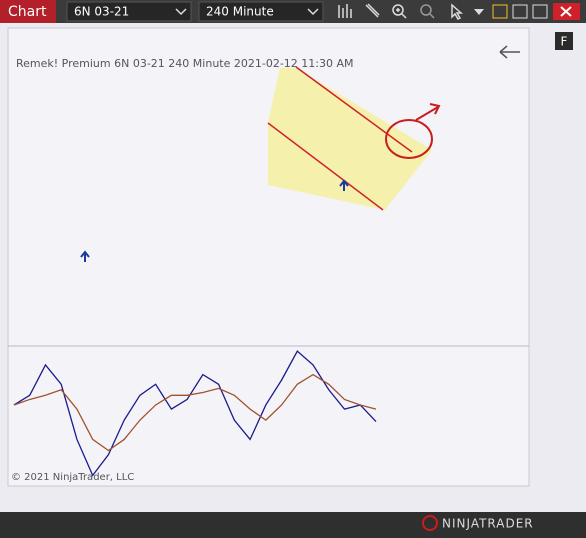 This screenshot has height=538, width=586. I want to click on instrument-dropdown, so click(129, 11).